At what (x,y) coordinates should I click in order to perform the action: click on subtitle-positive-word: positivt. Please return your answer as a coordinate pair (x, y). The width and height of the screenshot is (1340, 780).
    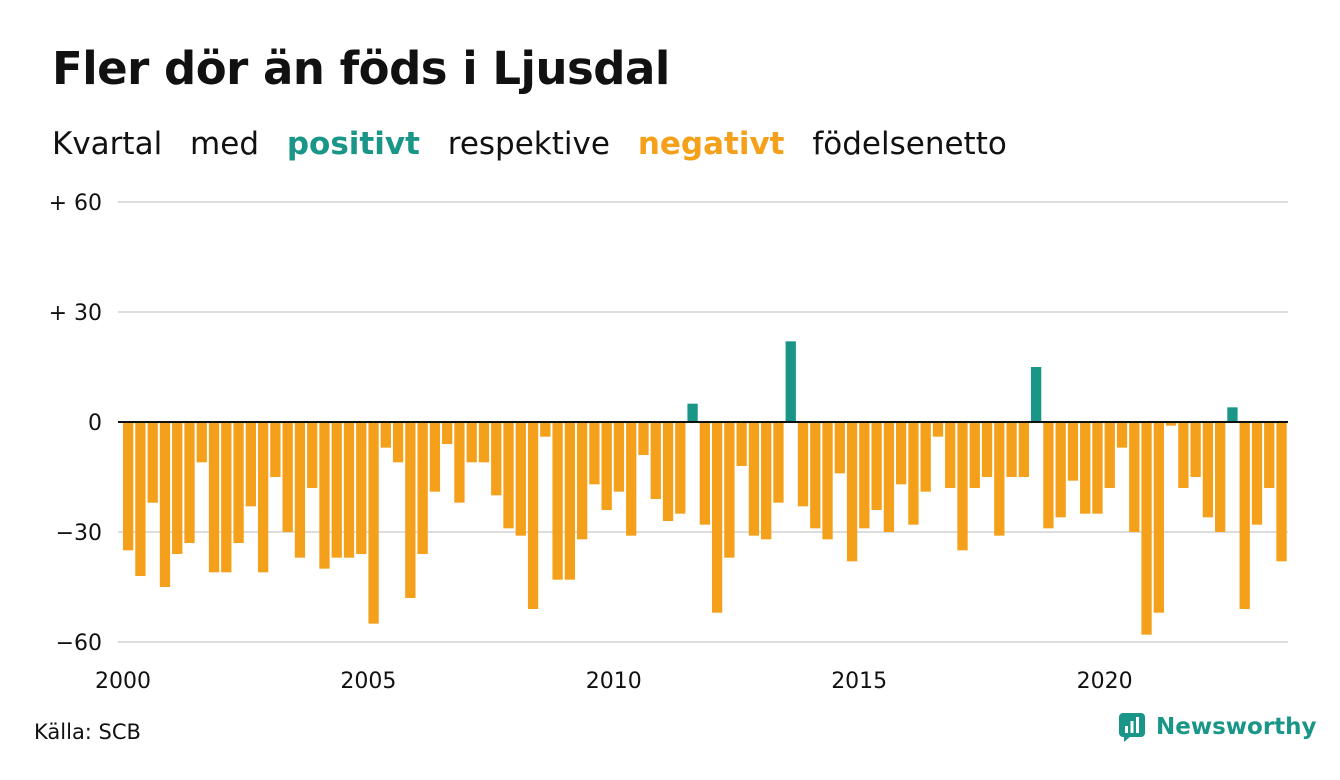
    Looking at the image, I should click on (353, 144).